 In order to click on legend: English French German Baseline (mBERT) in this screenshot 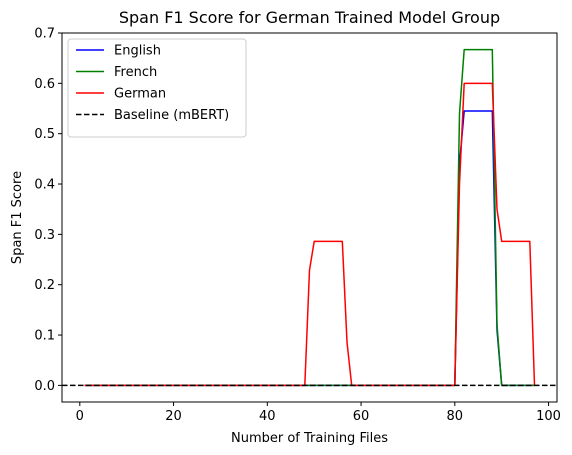, I will do `click(157, 88)`.